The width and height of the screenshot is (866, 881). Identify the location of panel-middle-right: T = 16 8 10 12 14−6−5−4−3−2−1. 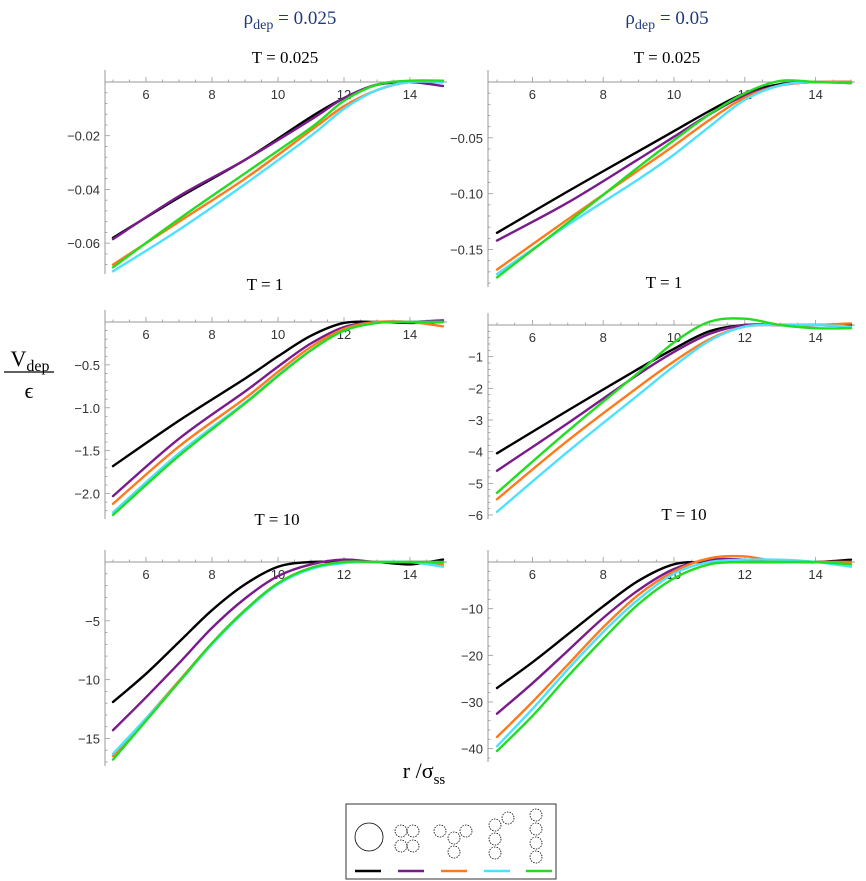
(661, 398).